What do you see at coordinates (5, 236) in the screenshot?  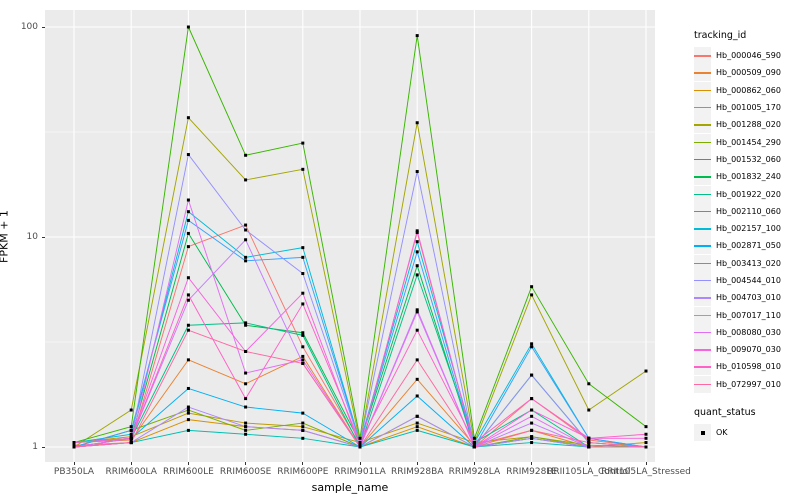 I see `y-axis-title: FPKM + 1` at bounding box center [5, 236].